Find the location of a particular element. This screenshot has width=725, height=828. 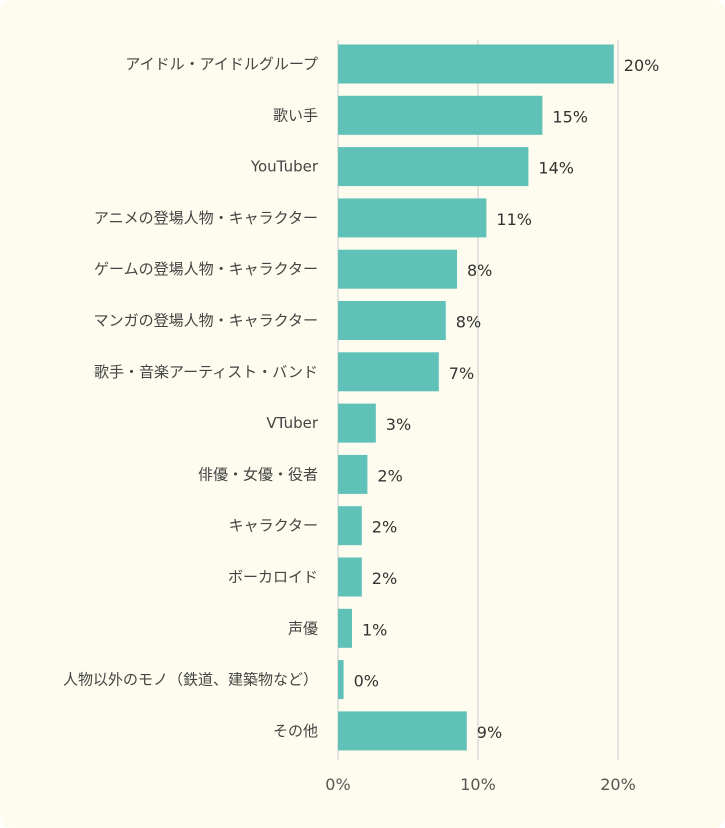

value-label: 7% is located at coordinates (461, 373).